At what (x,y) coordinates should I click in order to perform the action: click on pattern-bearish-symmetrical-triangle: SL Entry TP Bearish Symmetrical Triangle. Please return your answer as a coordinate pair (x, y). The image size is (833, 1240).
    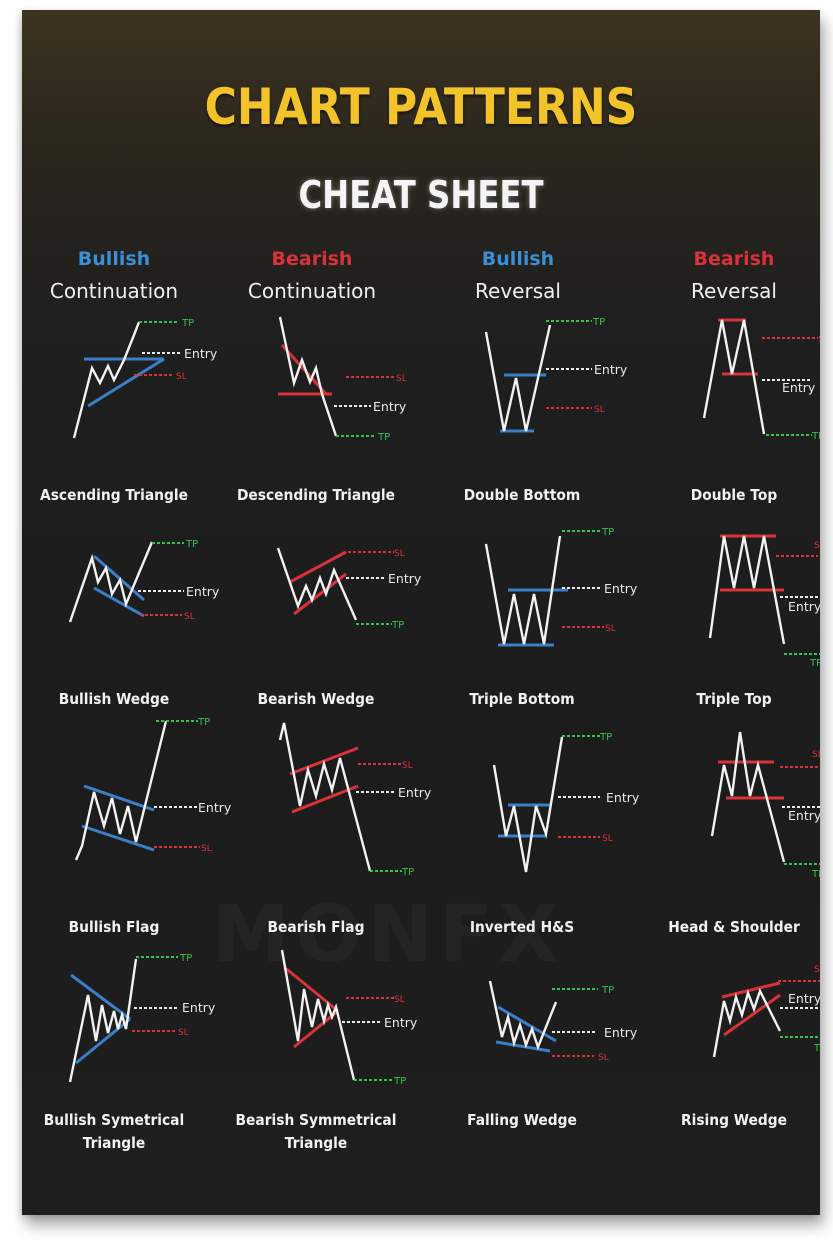
    Looking at the image, I should click on (317, 1055).